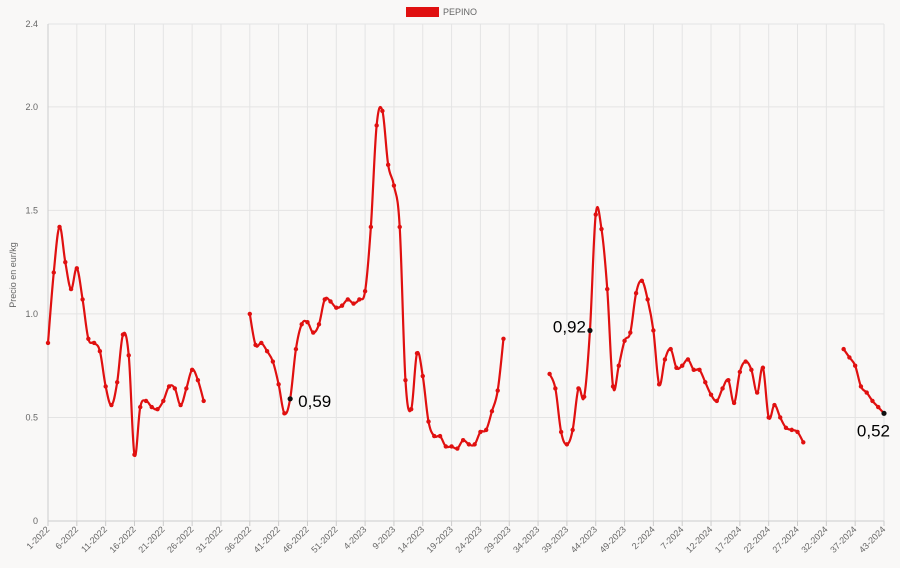  I want to click on x-tick-label: 27-2024, so click(786, 539).